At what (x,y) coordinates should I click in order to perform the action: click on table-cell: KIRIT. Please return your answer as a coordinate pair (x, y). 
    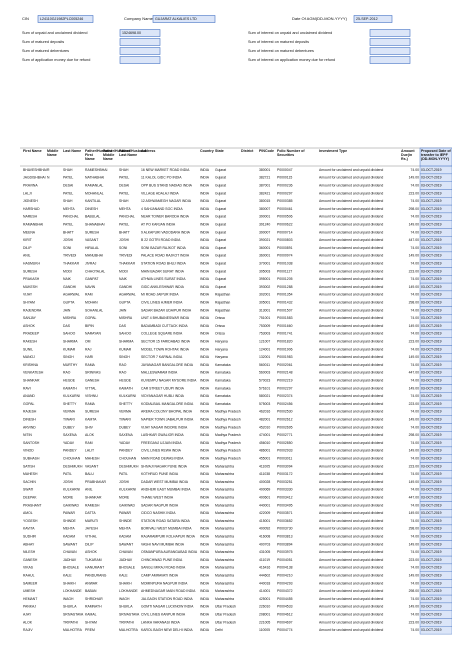
    Looking at the image, I should click on (27, 240).